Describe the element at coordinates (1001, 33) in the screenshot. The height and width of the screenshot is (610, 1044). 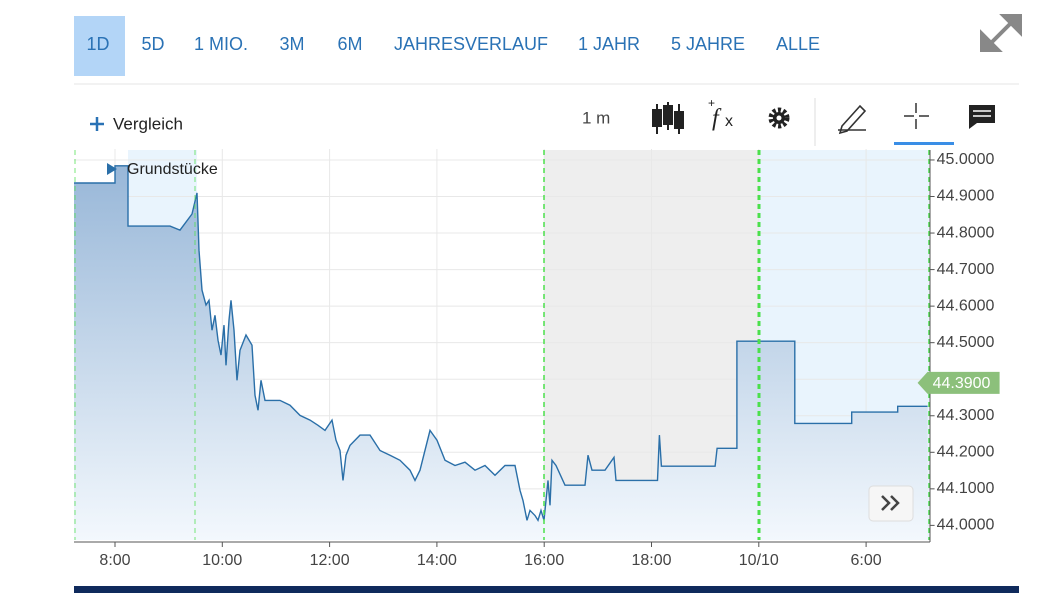
I see `expand-icon` at that location.